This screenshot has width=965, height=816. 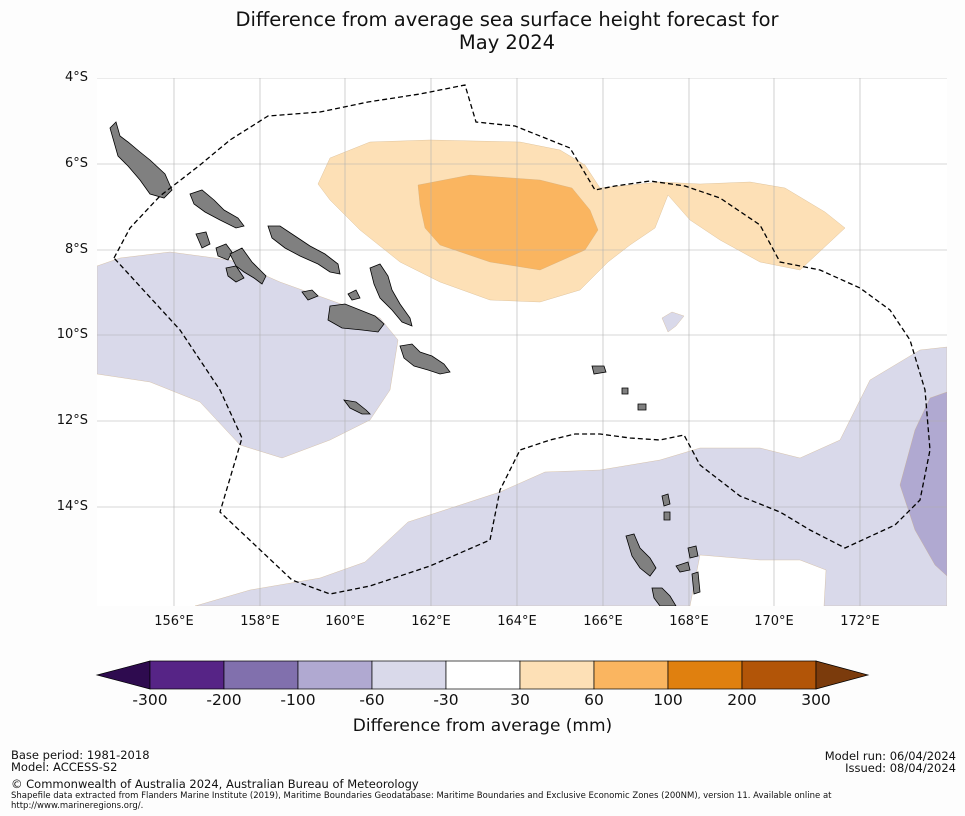 I want to click on lon-label-160e: 160°E, so click(x=345, y=621).